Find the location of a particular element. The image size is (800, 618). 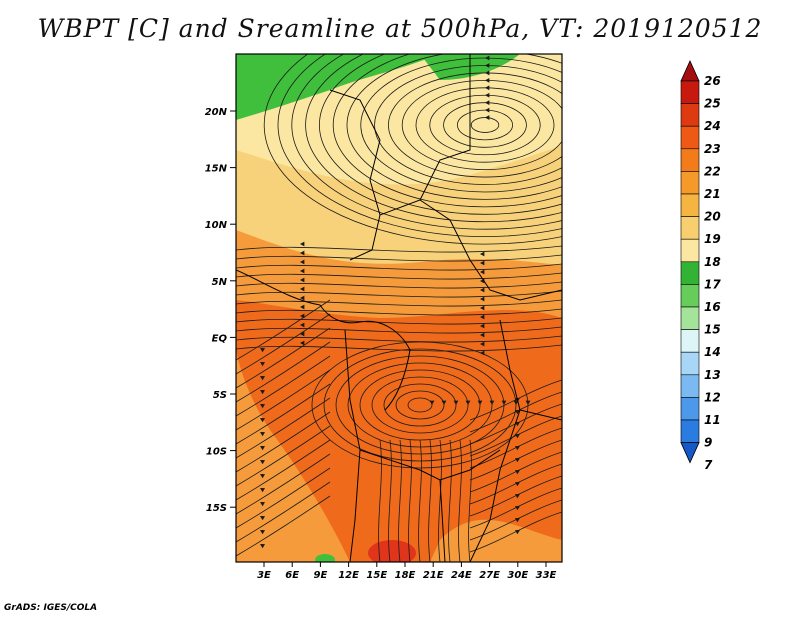

lat-tick-label: EQ is located at coordinates (220, 338).